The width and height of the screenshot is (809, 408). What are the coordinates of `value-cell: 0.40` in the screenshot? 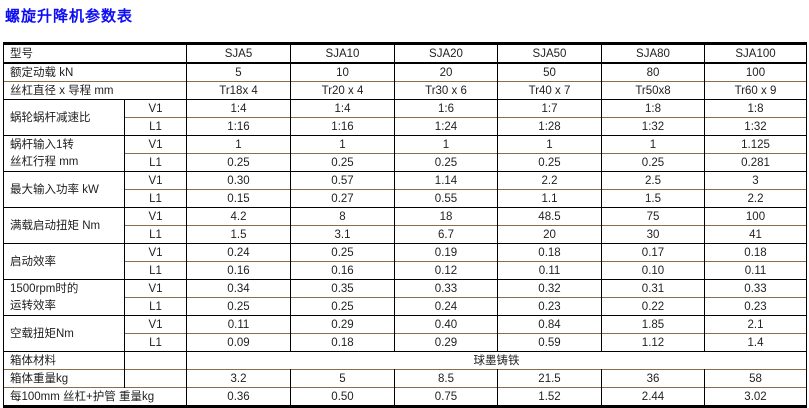 It's located at (446, 324).